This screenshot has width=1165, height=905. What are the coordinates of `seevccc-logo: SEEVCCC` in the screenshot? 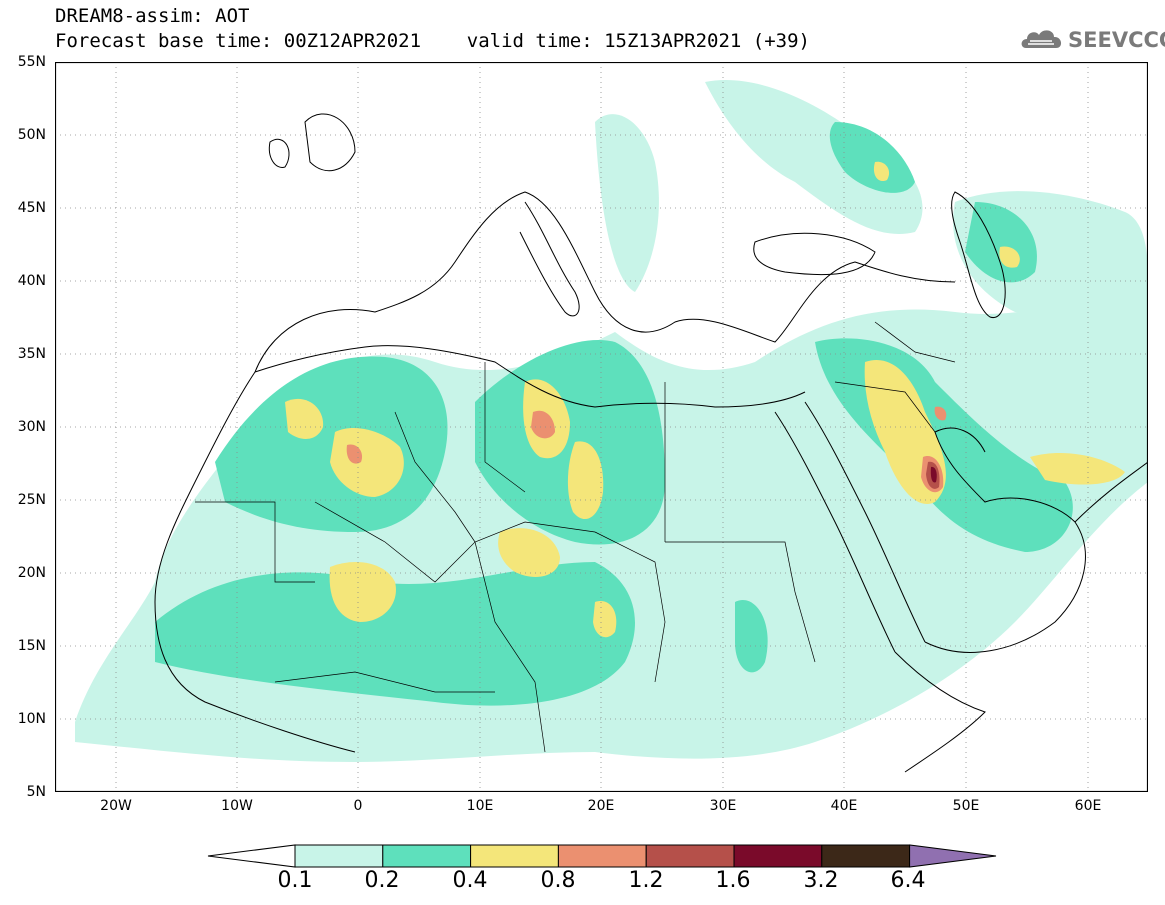 It's located at (1091, 39).